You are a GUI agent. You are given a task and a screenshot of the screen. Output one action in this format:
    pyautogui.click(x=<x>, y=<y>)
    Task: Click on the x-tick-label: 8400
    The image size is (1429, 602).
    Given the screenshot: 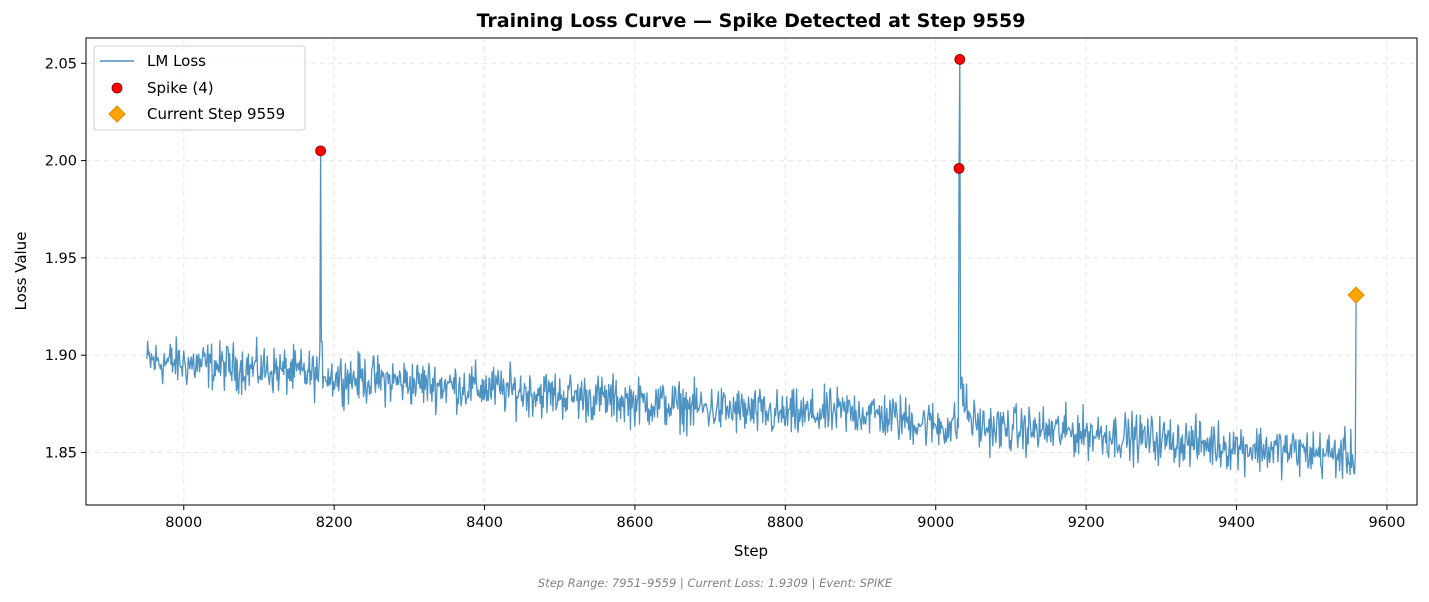 What is the action you would take?
    pyautogui.click(x=484, y=523)
    